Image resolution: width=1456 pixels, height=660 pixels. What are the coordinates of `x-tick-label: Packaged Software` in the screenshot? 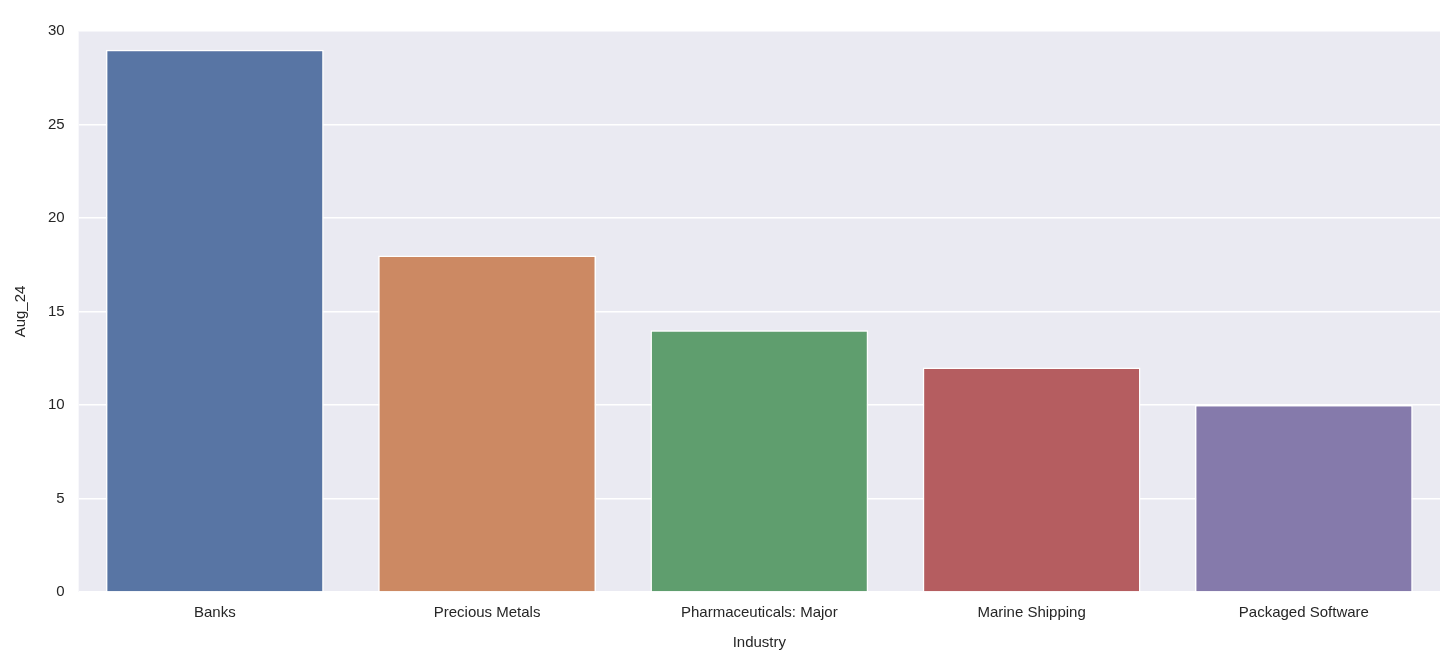 It's located at (1303, 612).